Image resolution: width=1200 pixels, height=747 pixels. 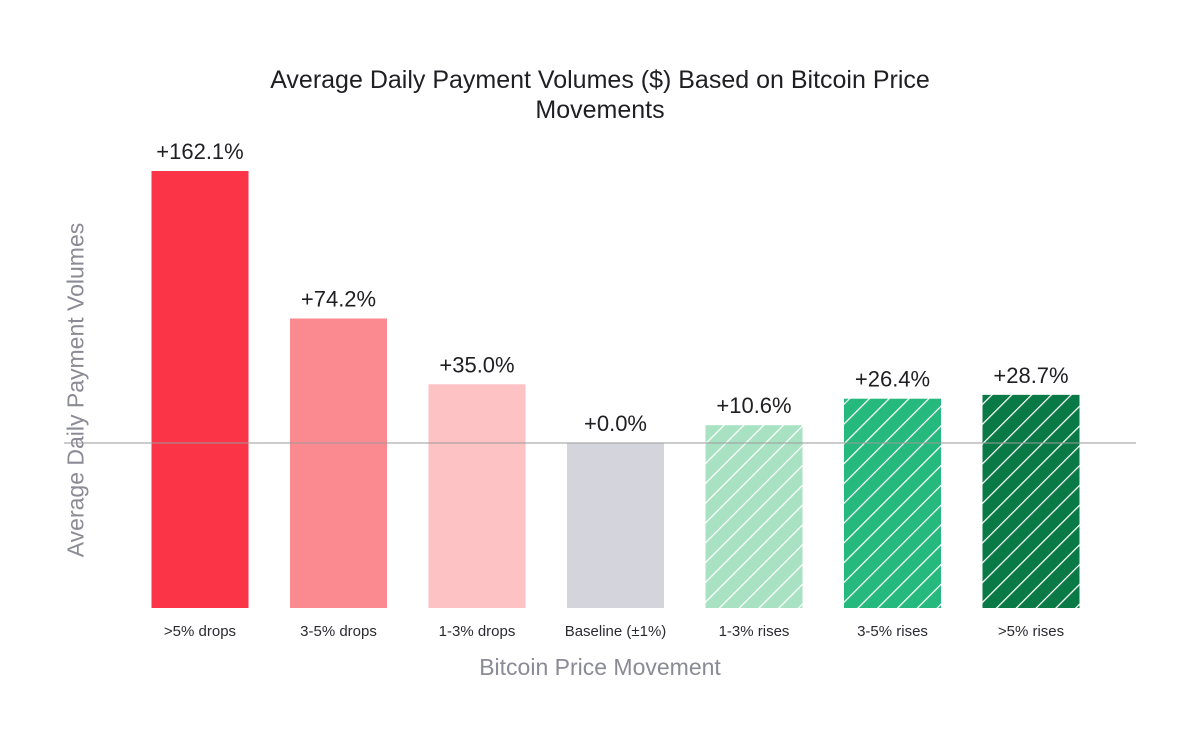 I want to click on category-label-4: Baseline (±1%), so click(x=616, y=631).